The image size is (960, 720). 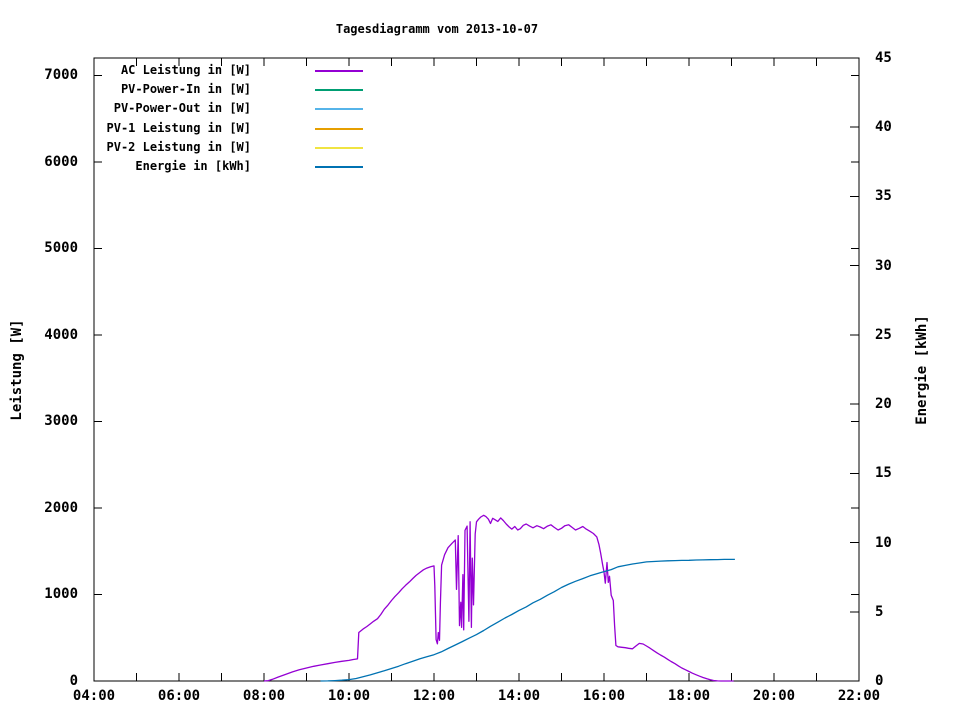 What do you see at coordinates (519, 696) in the screenshot?
I see `x-tick-label: 14:00` at bounding box center [519, 696].